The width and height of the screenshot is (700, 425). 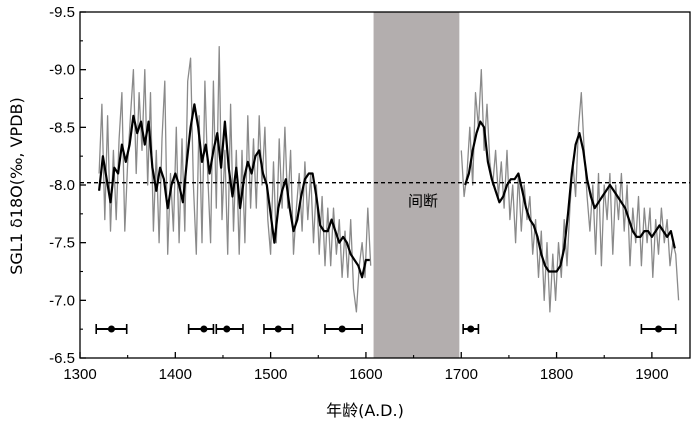 I want to click on age-points-layer, so click(x=386, y=329).